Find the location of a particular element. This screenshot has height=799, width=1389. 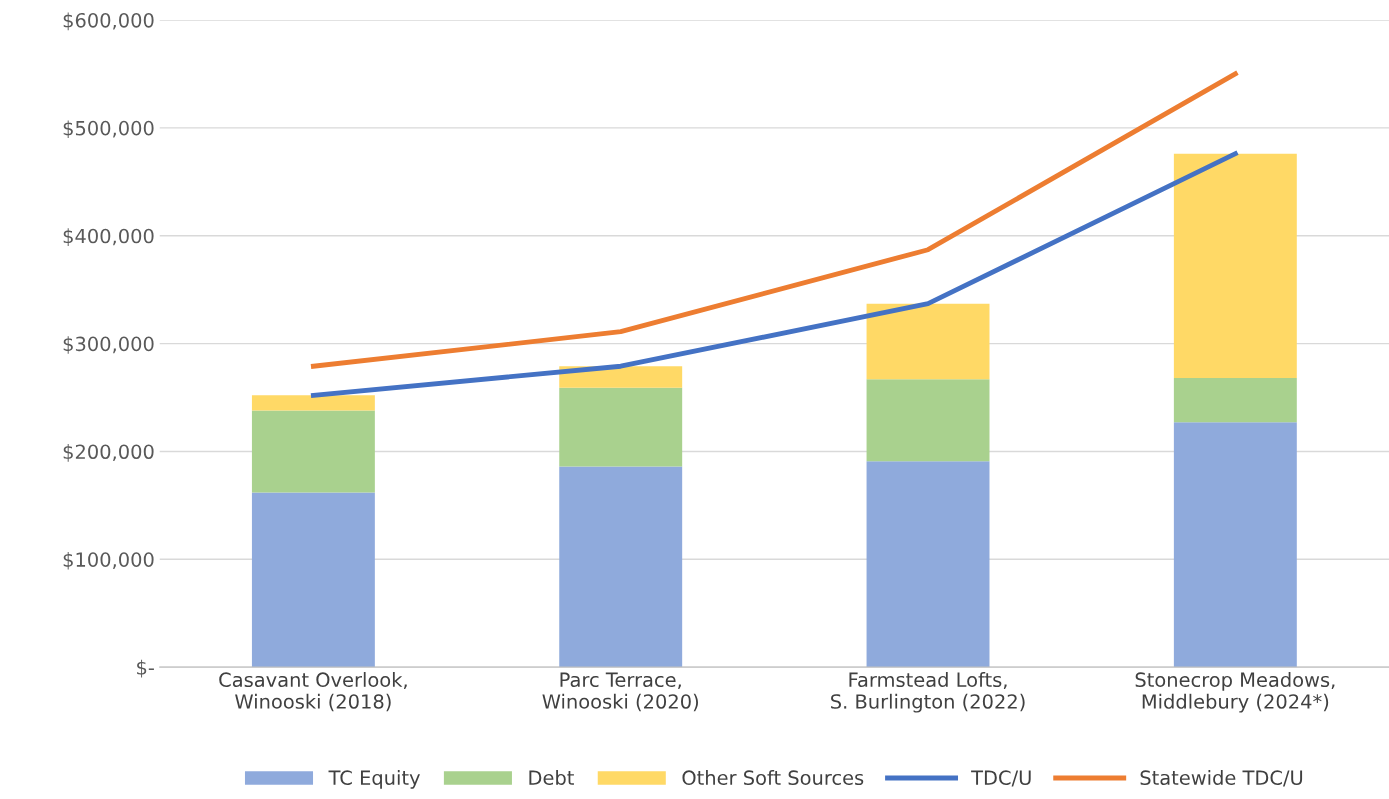

legend-label: TDC/U is located at coordinates (1001, 778).